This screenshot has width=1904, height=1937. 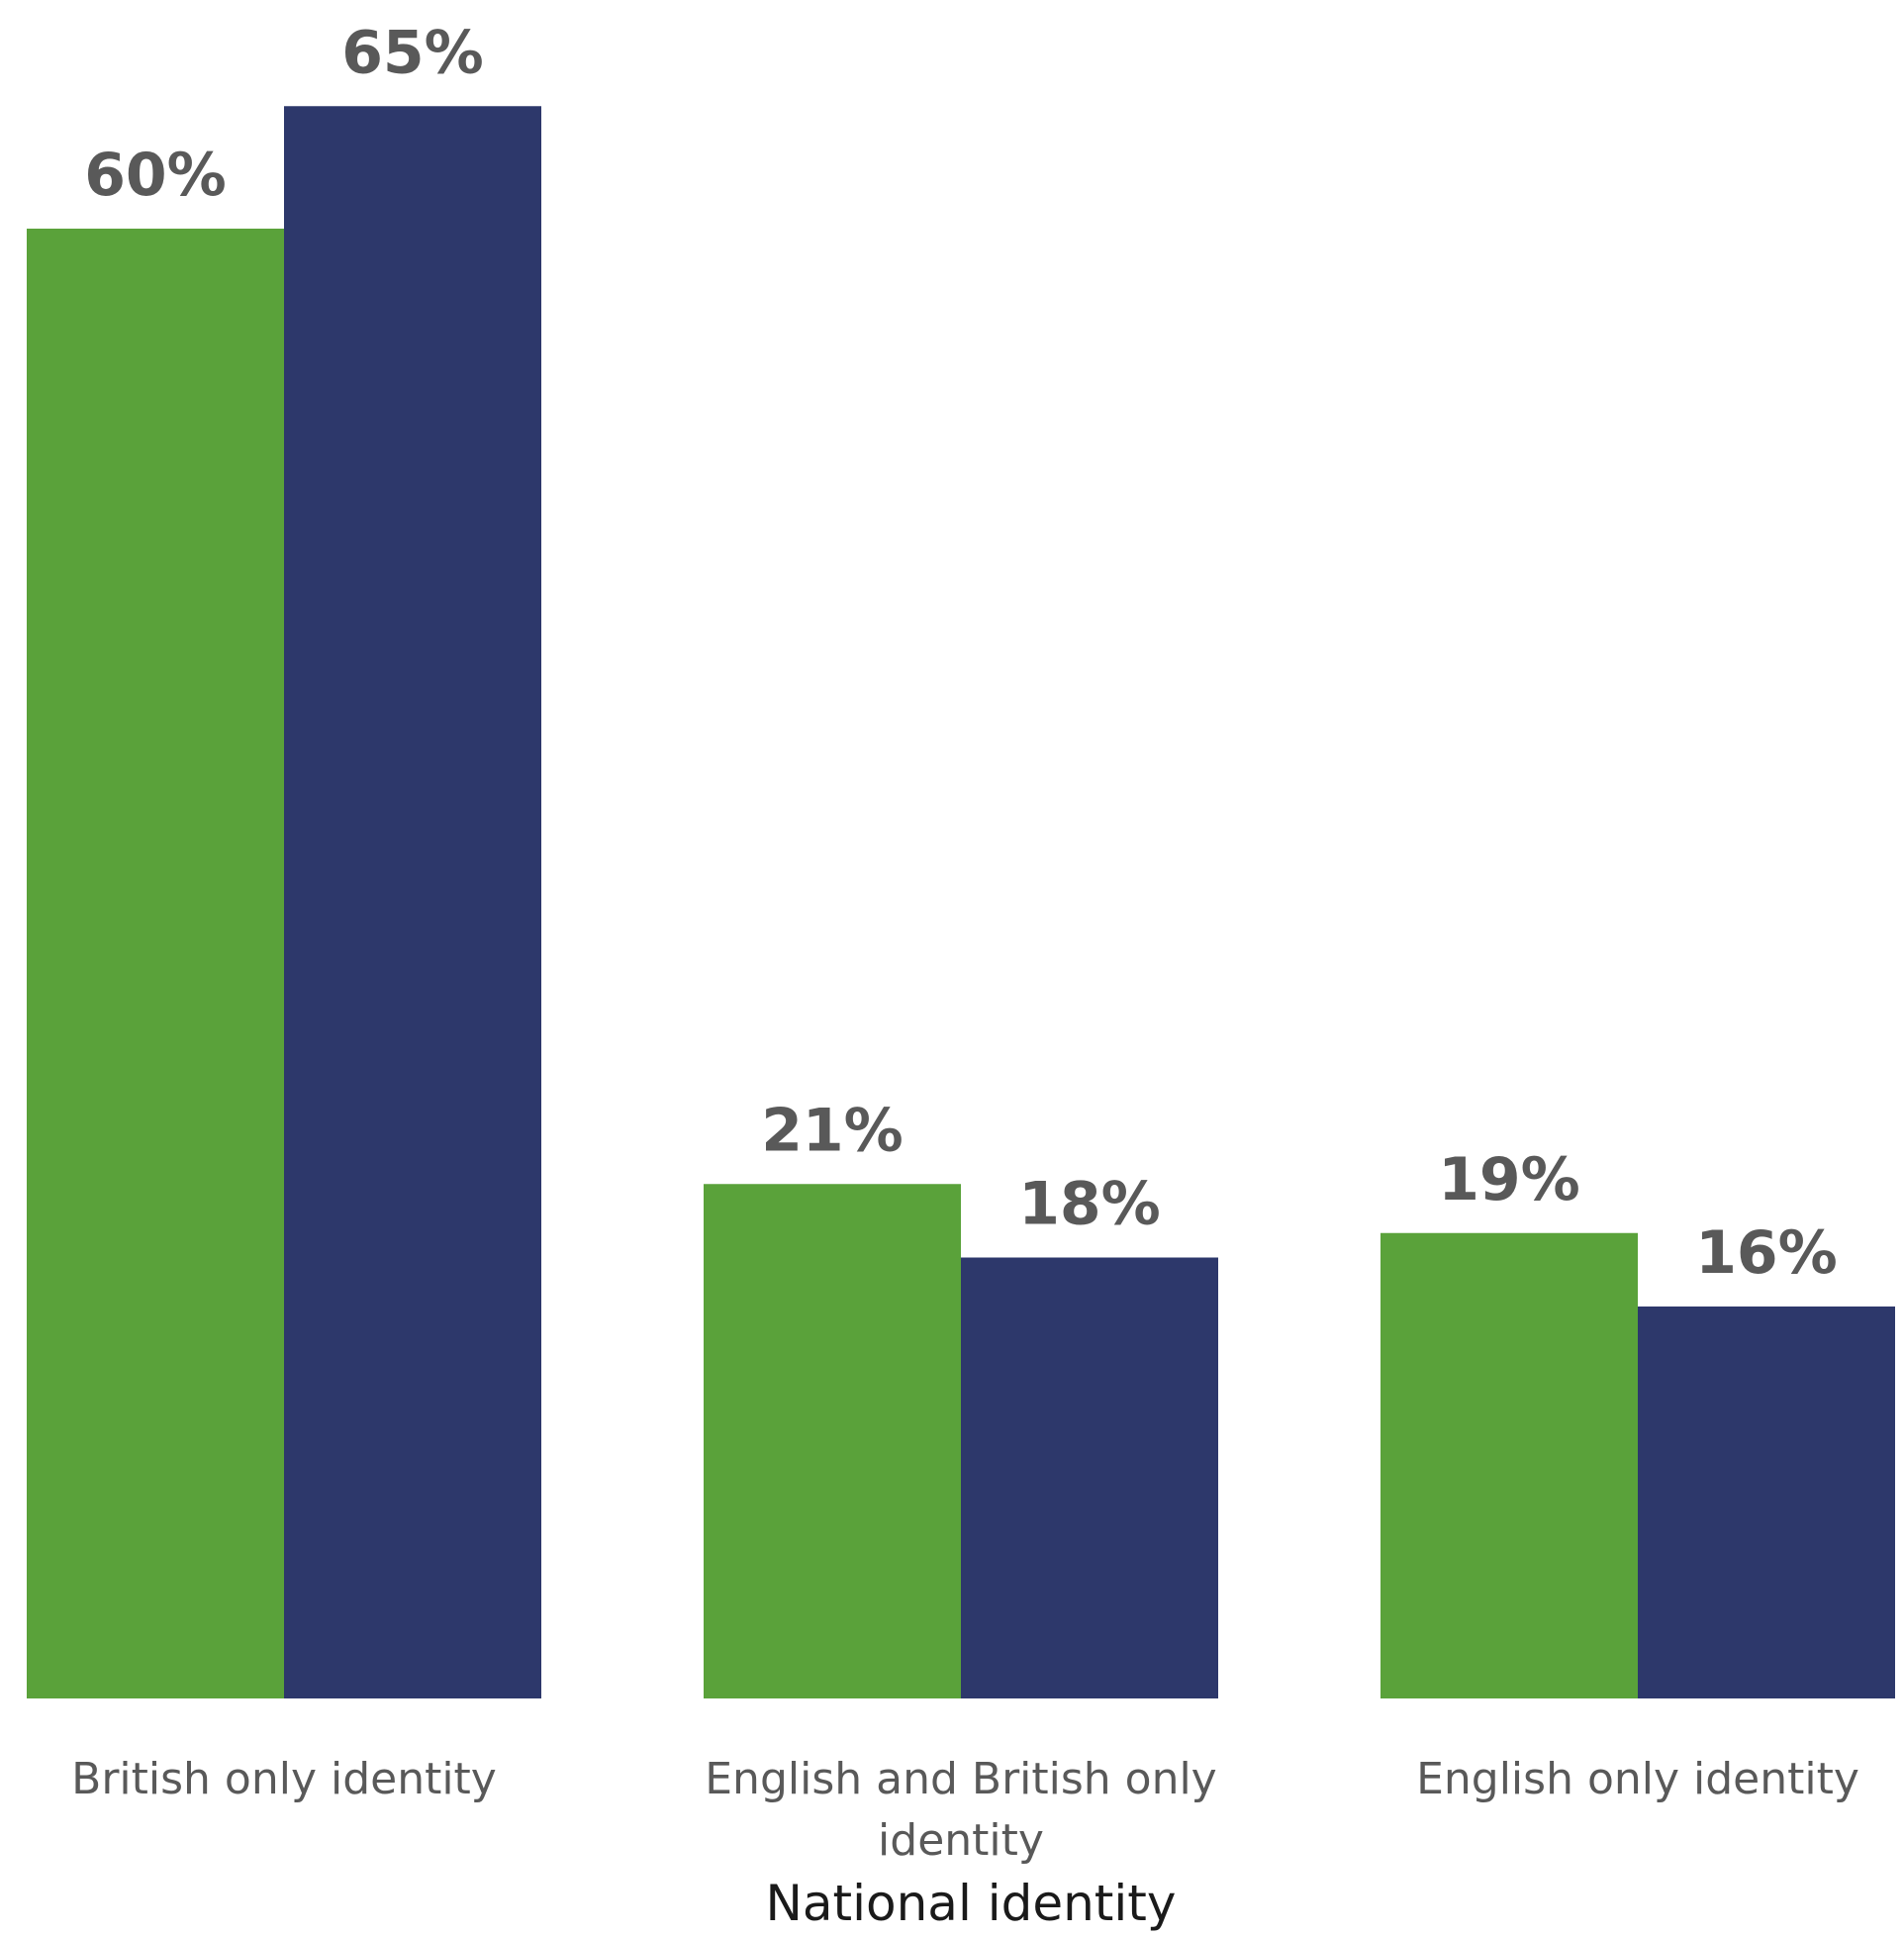 What do you see at coordinates (960, 1810) in the screenshot?
I see `category-label-2: English and British only identity` at bounding box center [960, 1810].